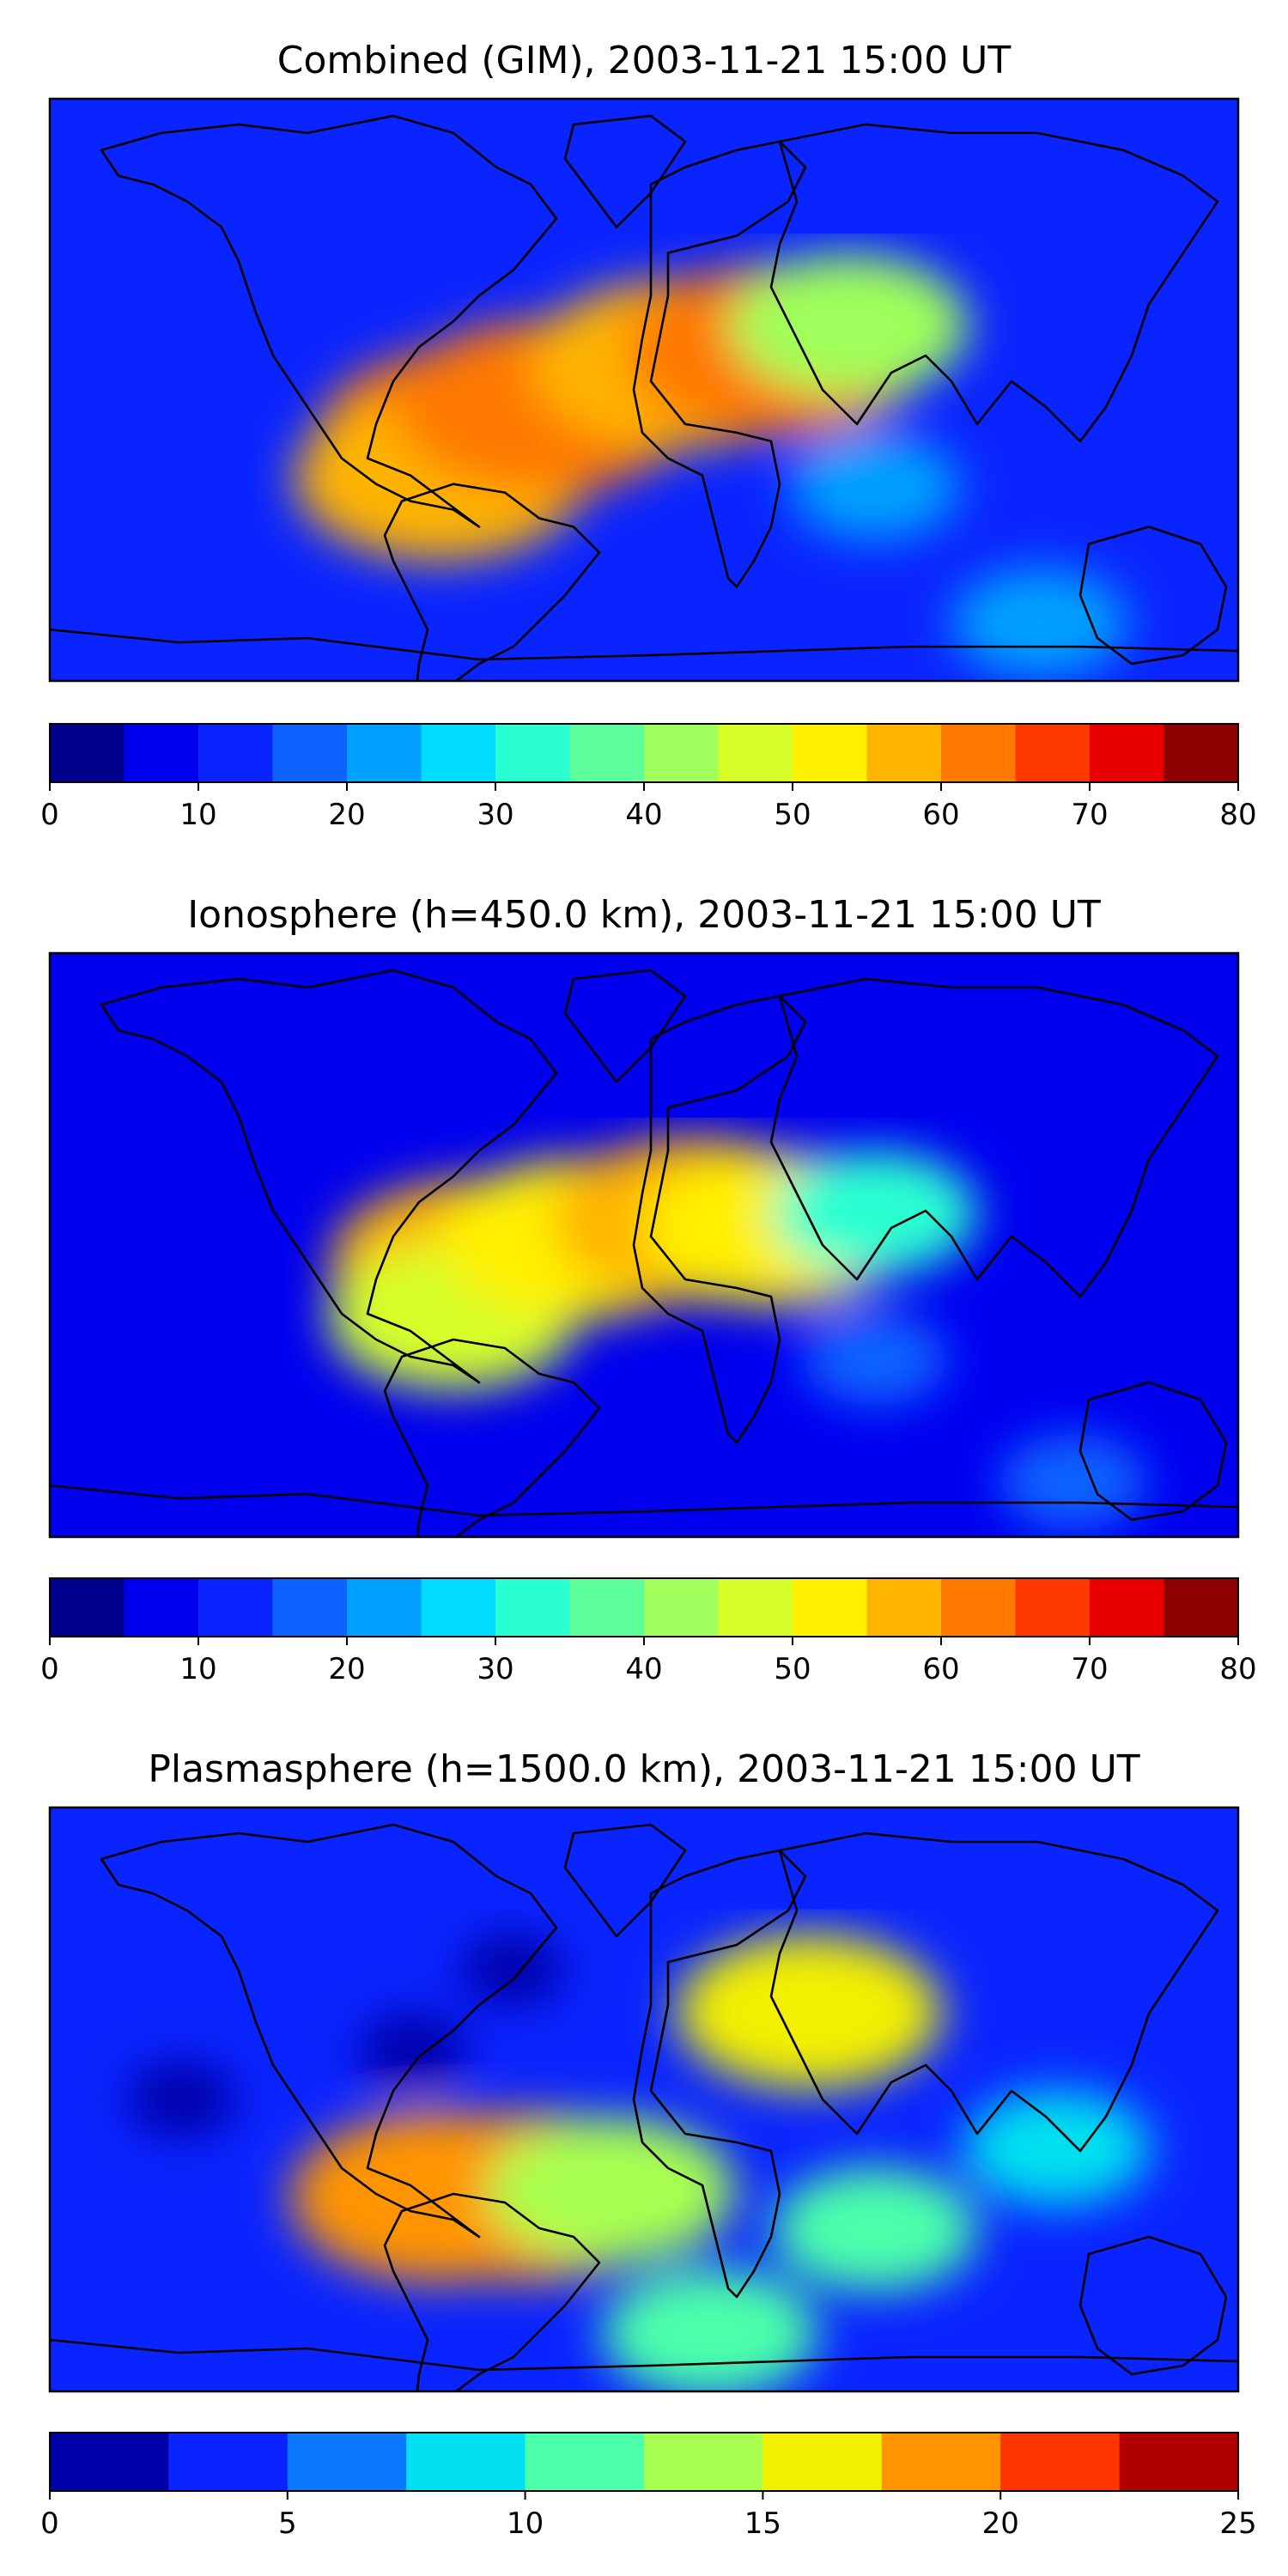 The width and height of the screenshot is (1288, 2576). Describe the element at coordinates (762, 2523) in the screenshot. I see `colorbar-tick-label: 15` at that location.